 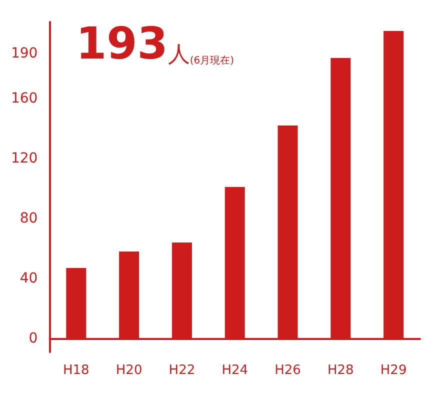 What do you see at coordinates (235, 370) in the screenshot?
I see `x-tick-label: H24` at bounding box center [235, 370].